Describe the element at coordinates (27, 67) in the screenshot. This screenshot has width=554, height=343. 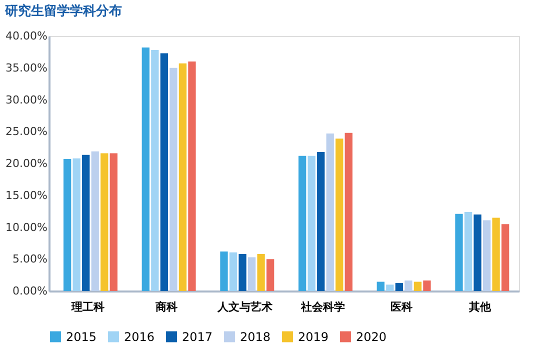
I see `y-tick-label: 35.00%` at that location.